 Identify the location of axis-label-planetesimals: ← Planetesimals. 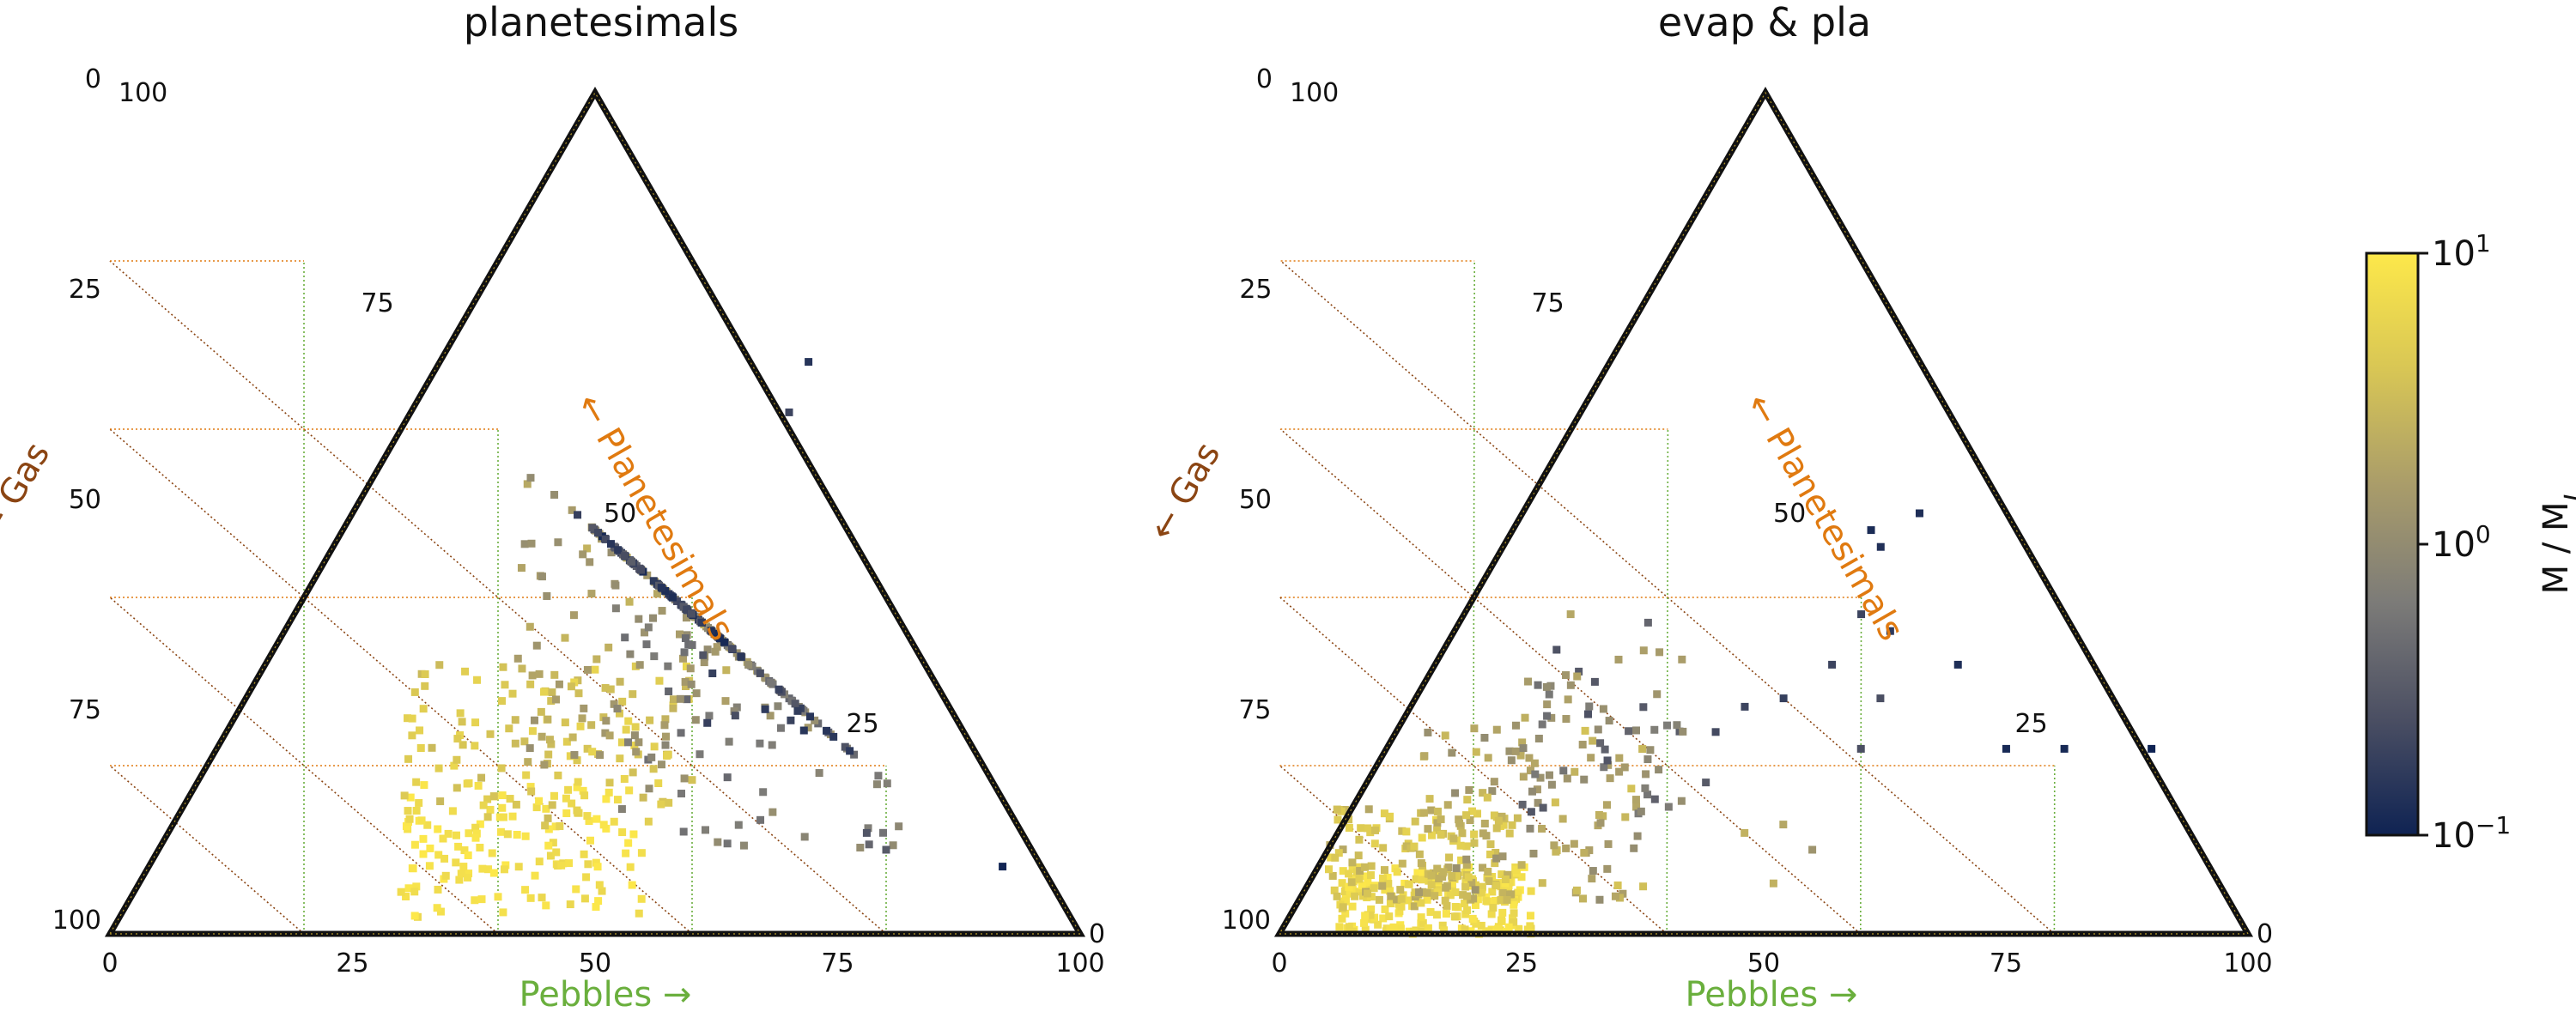
(655, 517).